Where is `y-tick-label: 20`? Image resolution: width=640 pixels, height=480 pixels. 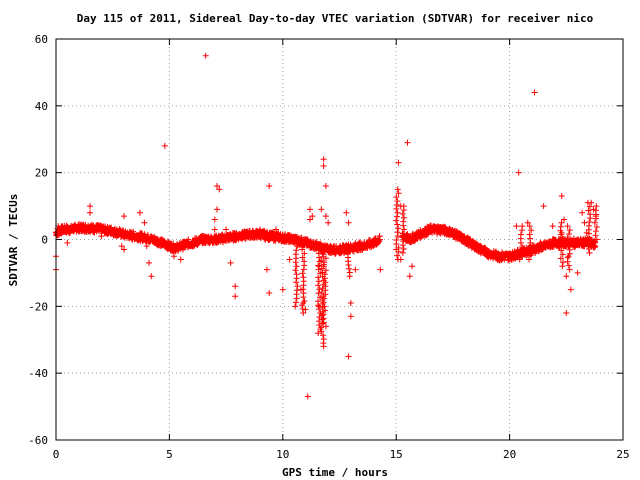 y-tick-label: 20 is located at coordinates (41, 173).